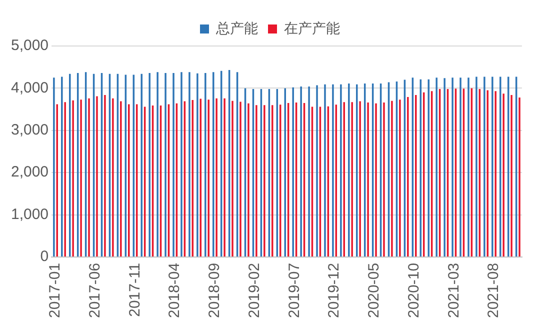 Image resolution: width=550 pixels, height=332 pixels. I want to click on x-tick-label: 2020-05, so click(374, 290).